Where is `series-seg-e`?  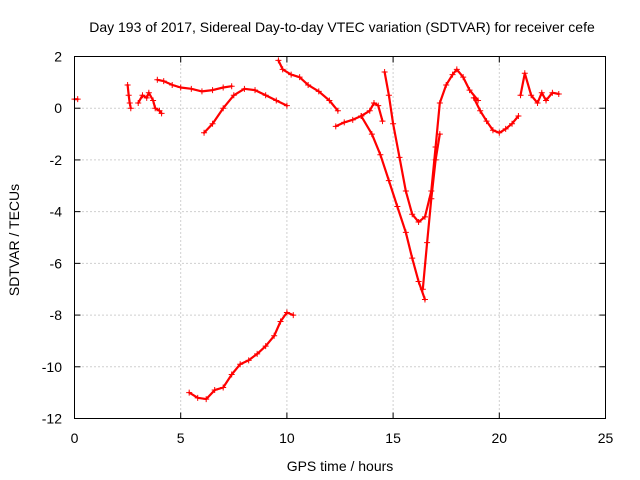 series-seg-e is located at coordinates (245, 110).